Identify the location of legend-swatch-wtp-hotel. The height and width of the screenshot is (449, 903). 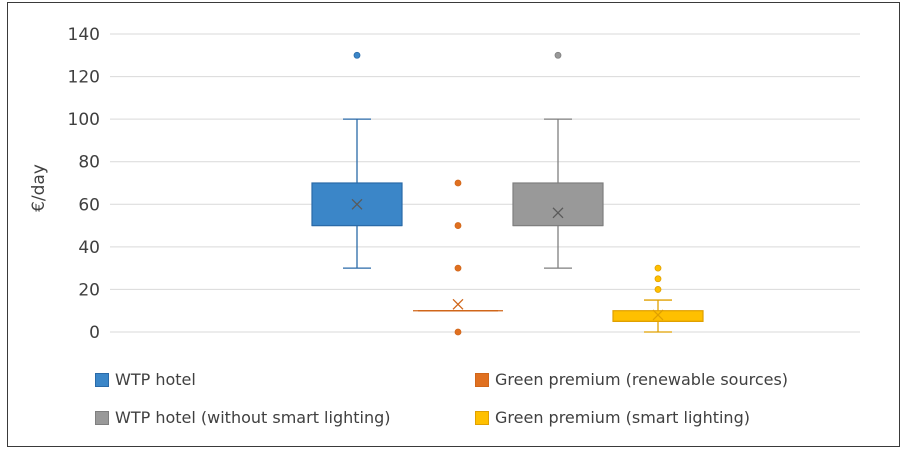
(102, 379).